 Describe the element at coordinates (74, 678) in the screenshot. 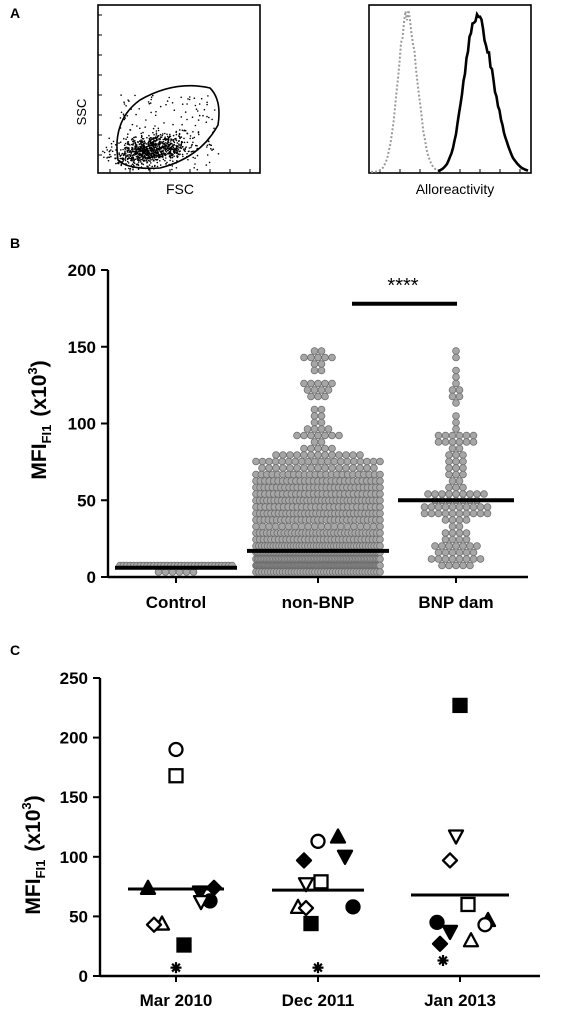

I see `panel-c-ytick-label: 250` at that location.